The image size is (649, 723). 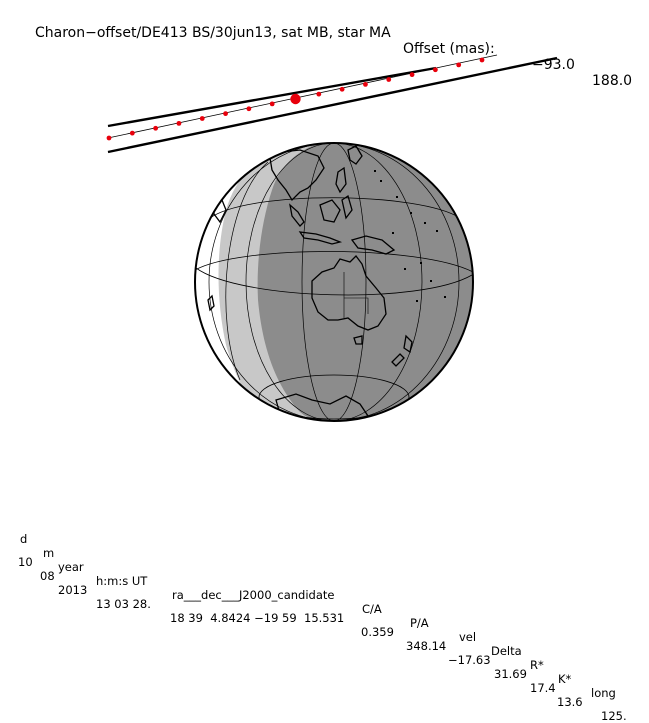 I want to click on night-zone, so click(x=365, y=282).